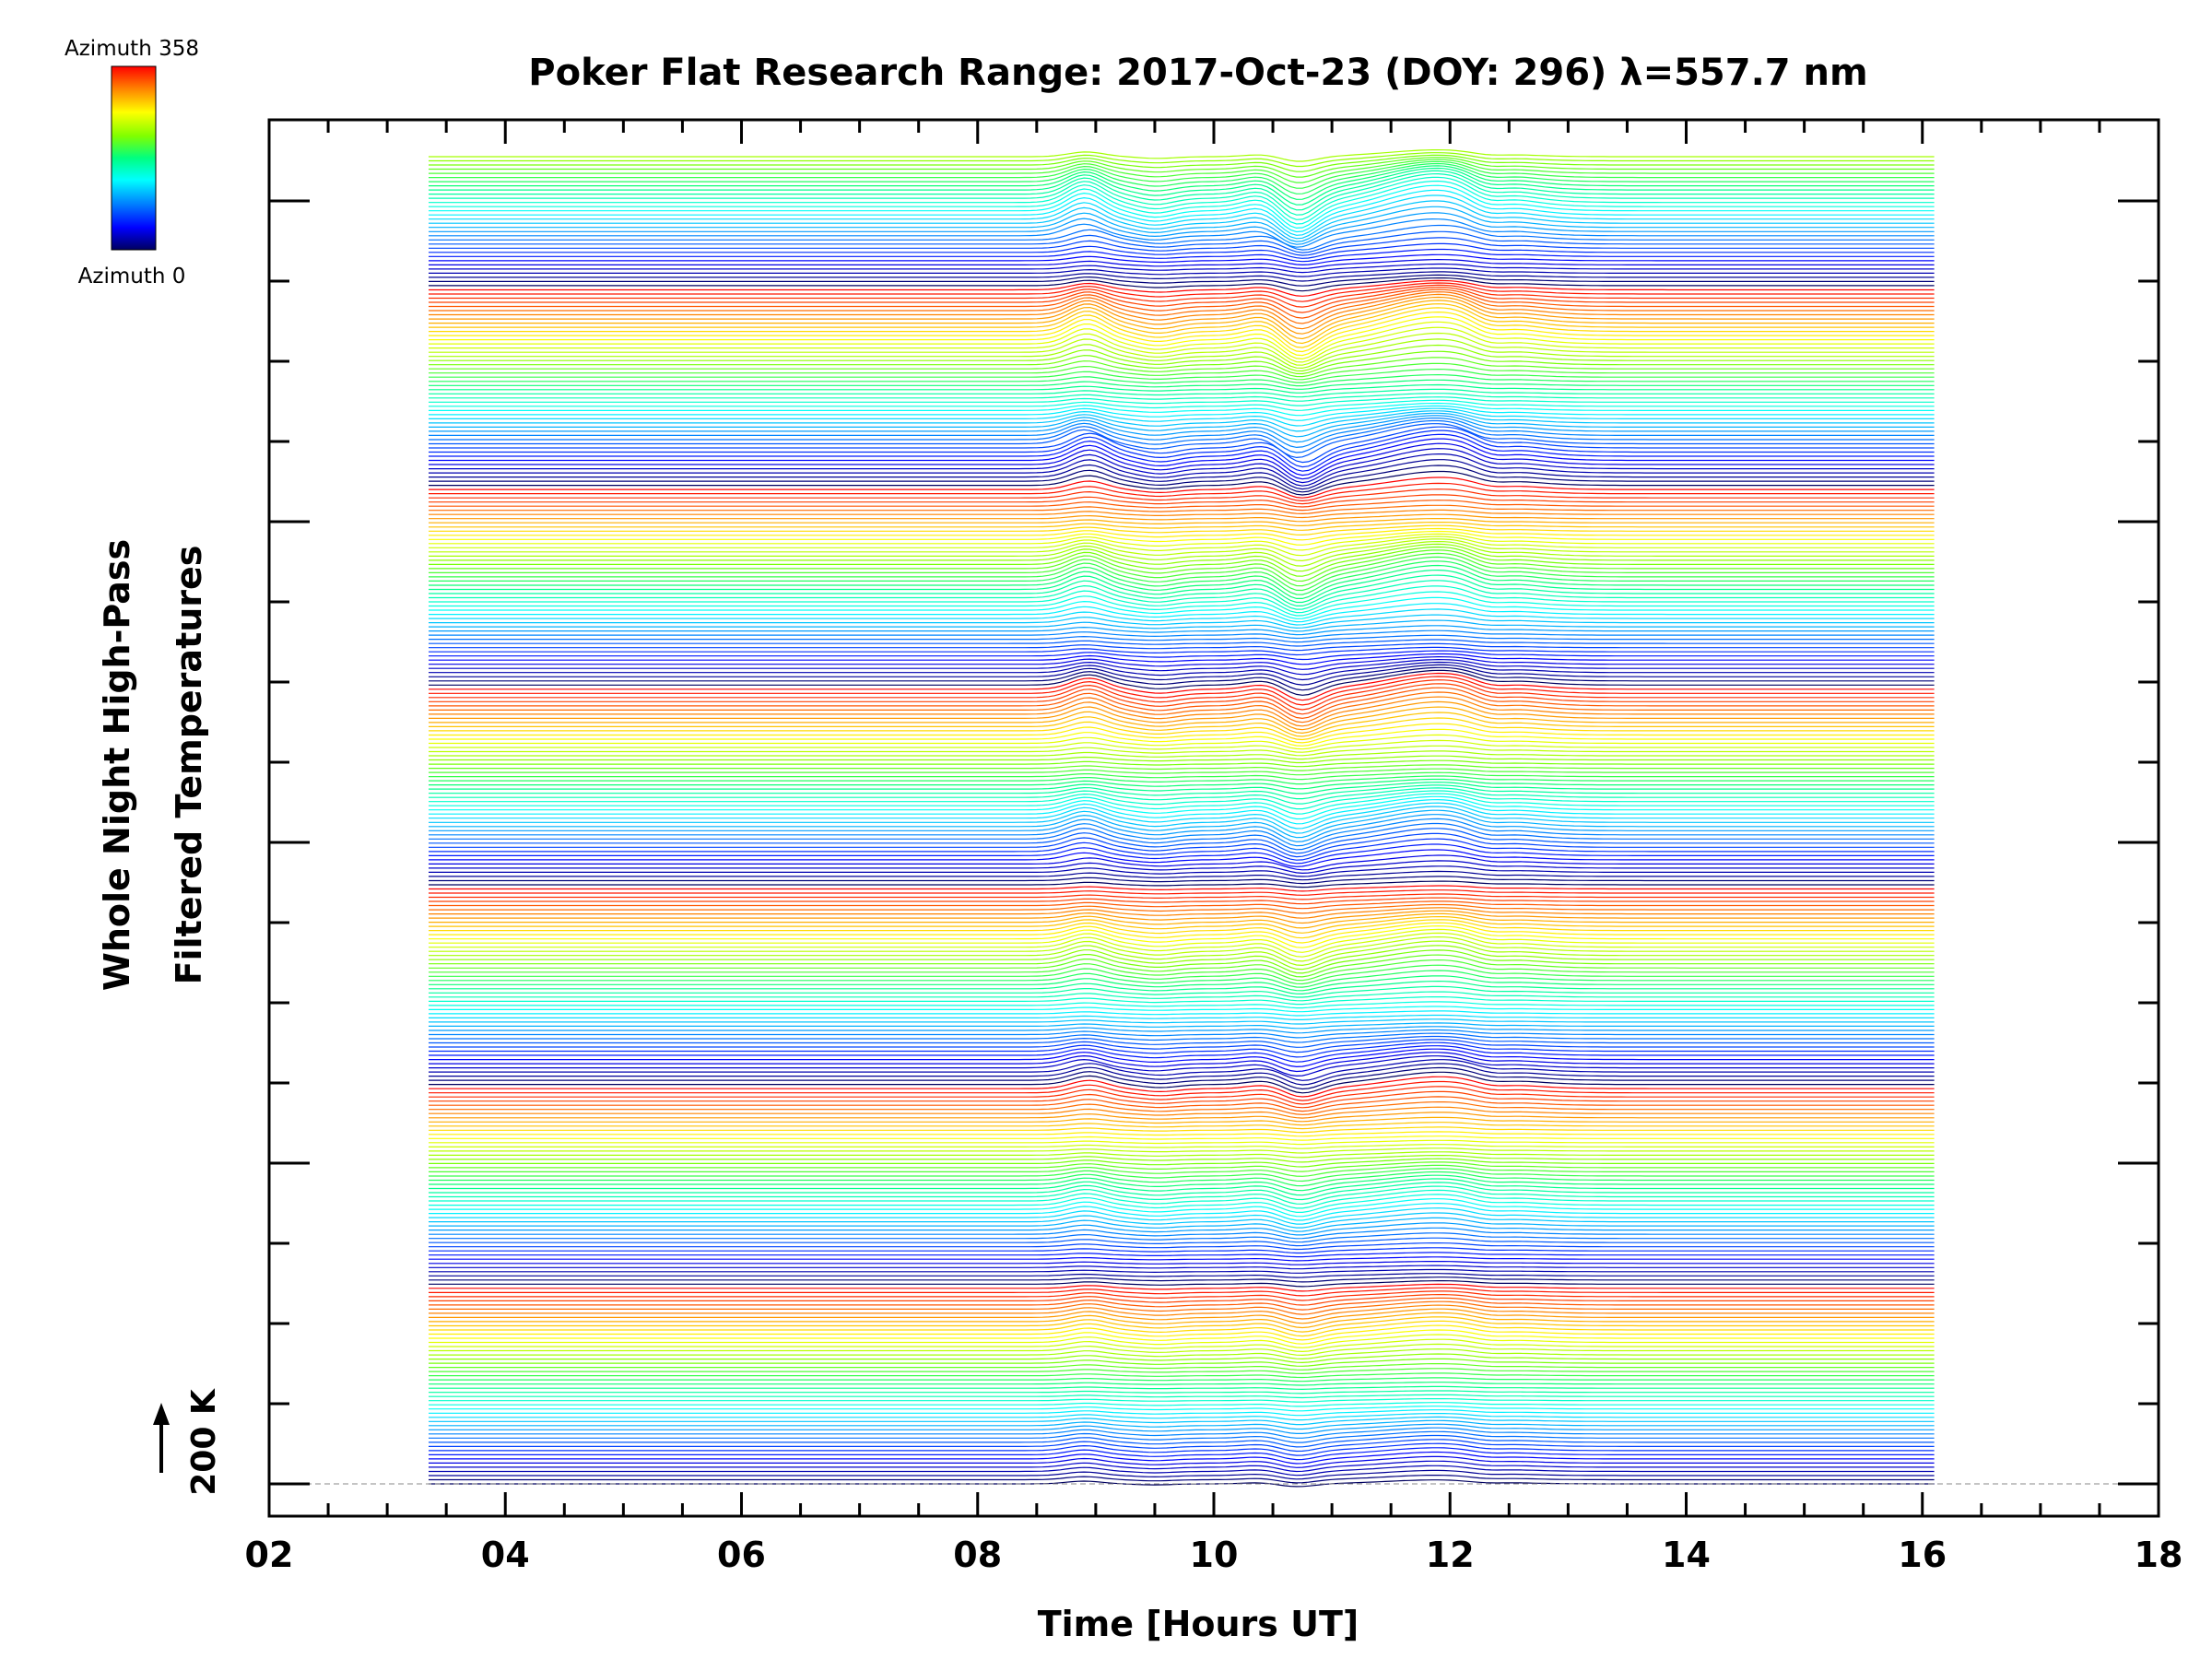  Describe the element at coordinates (189, 765) in the screenshot. I see `y-axis-label-line2: Filtered Temperatures` at that location.